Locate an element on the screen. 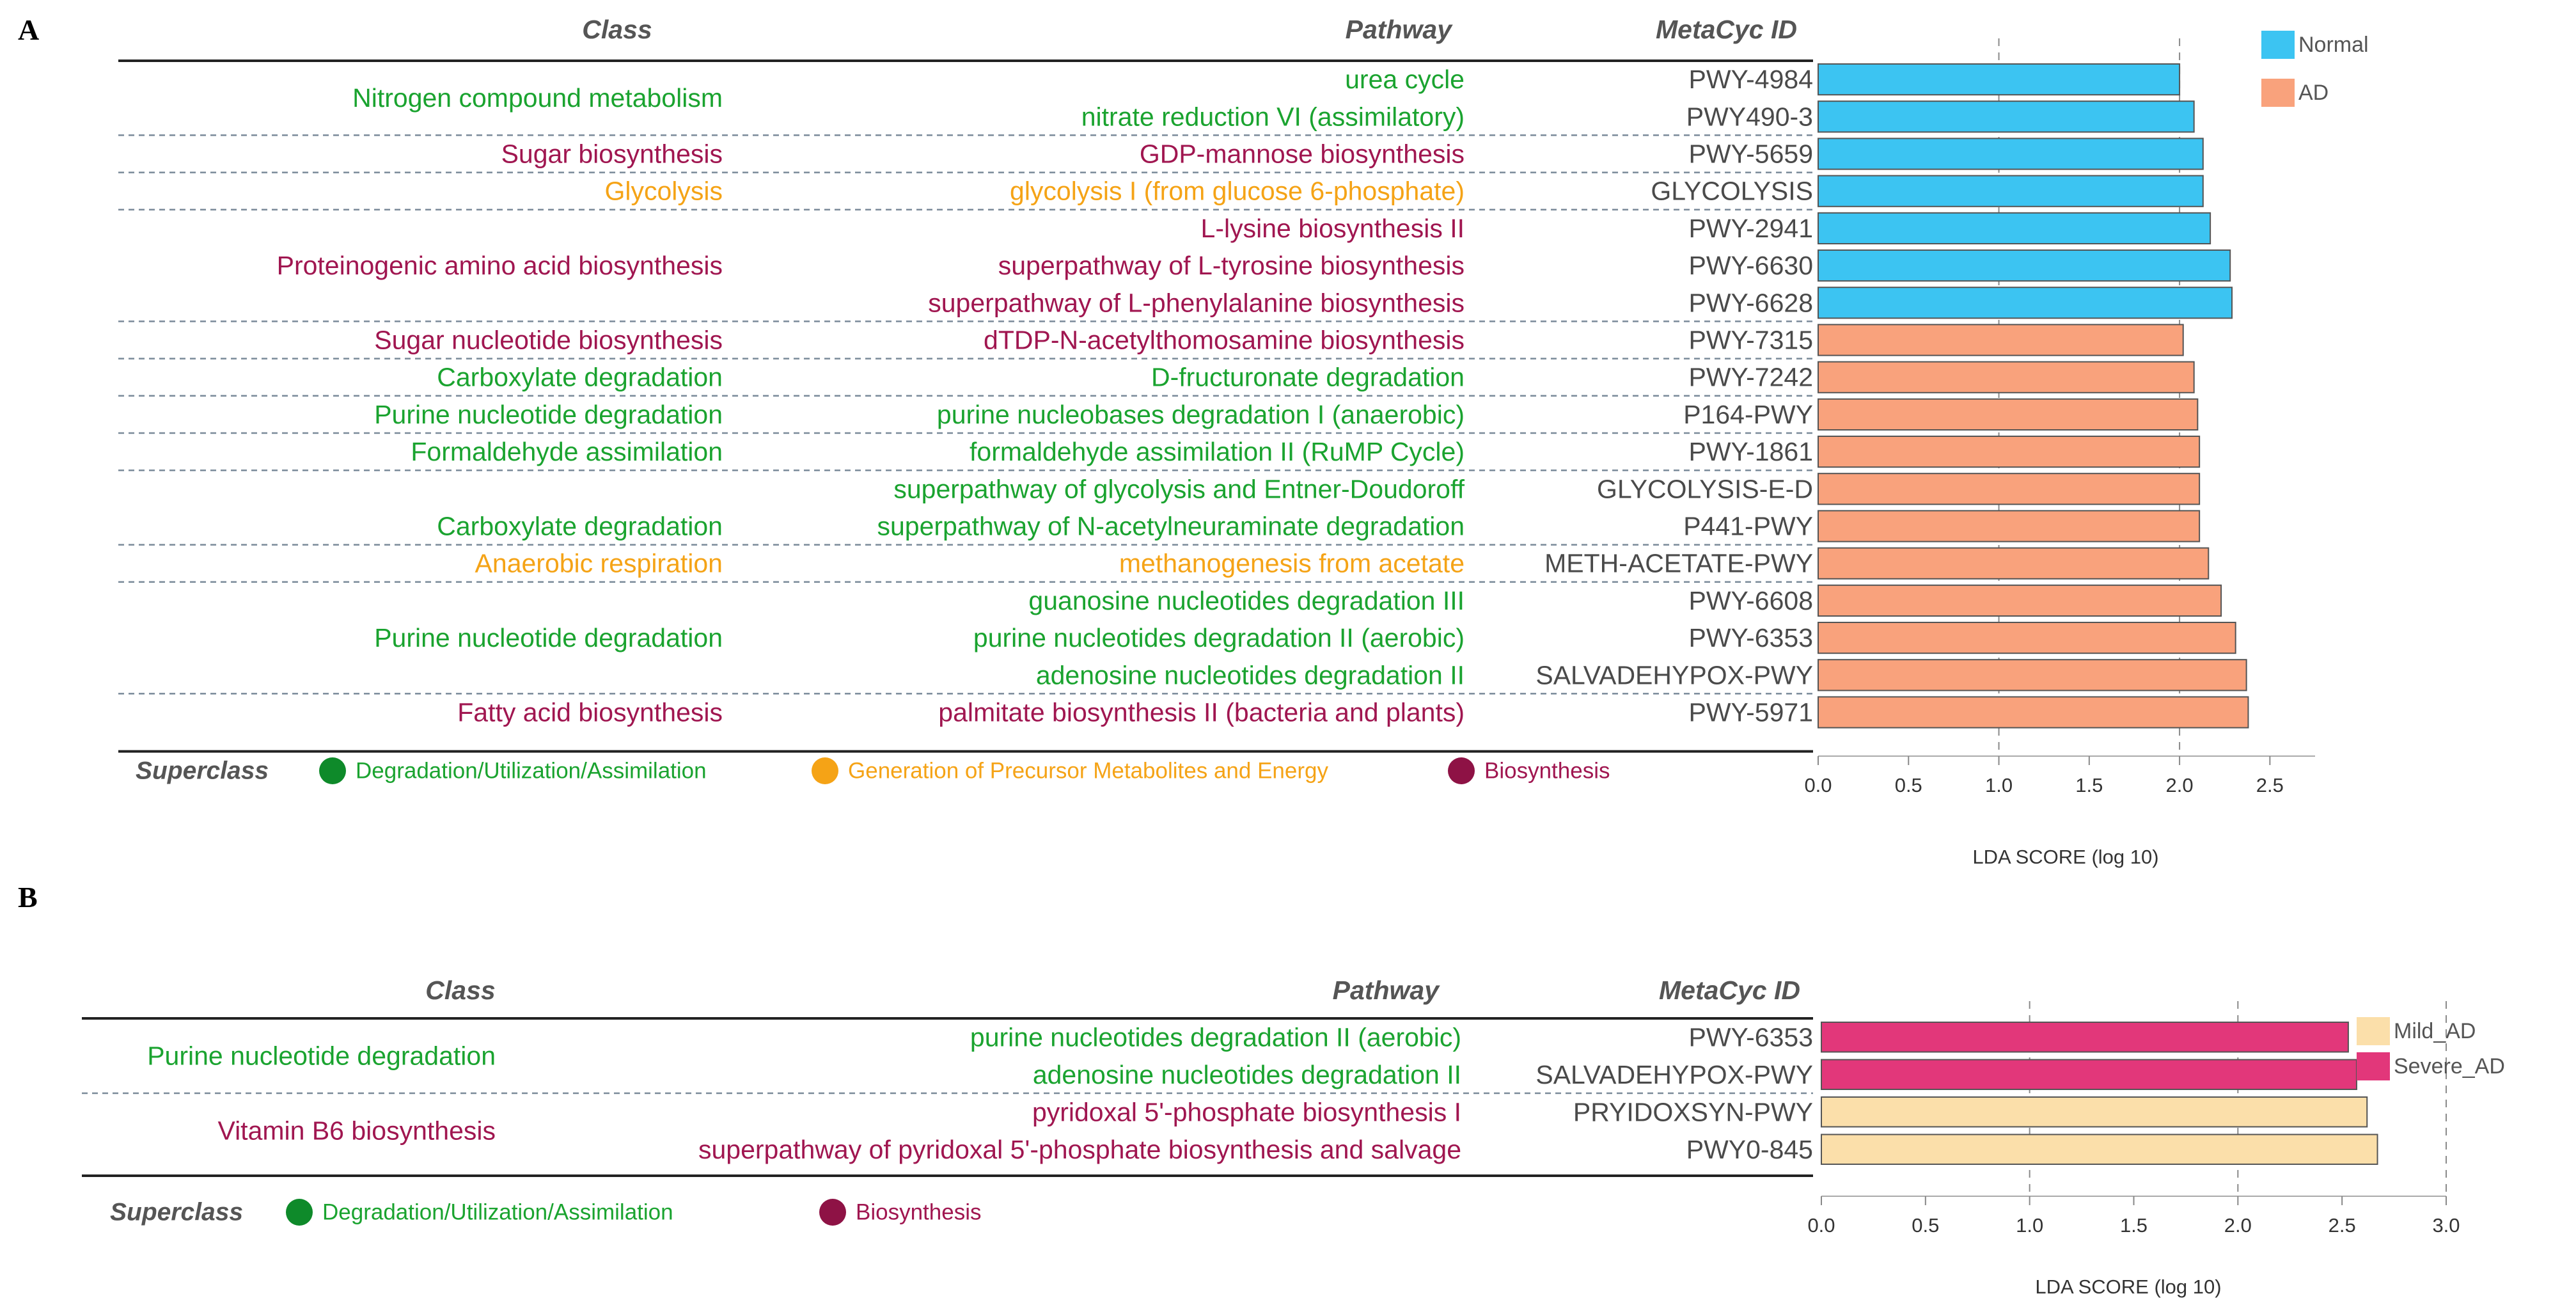 The height and width of the screenshot is (1312, 2576). panel_a-metacyc-id: PWY-7242 is located at coordinates (1751, 377).